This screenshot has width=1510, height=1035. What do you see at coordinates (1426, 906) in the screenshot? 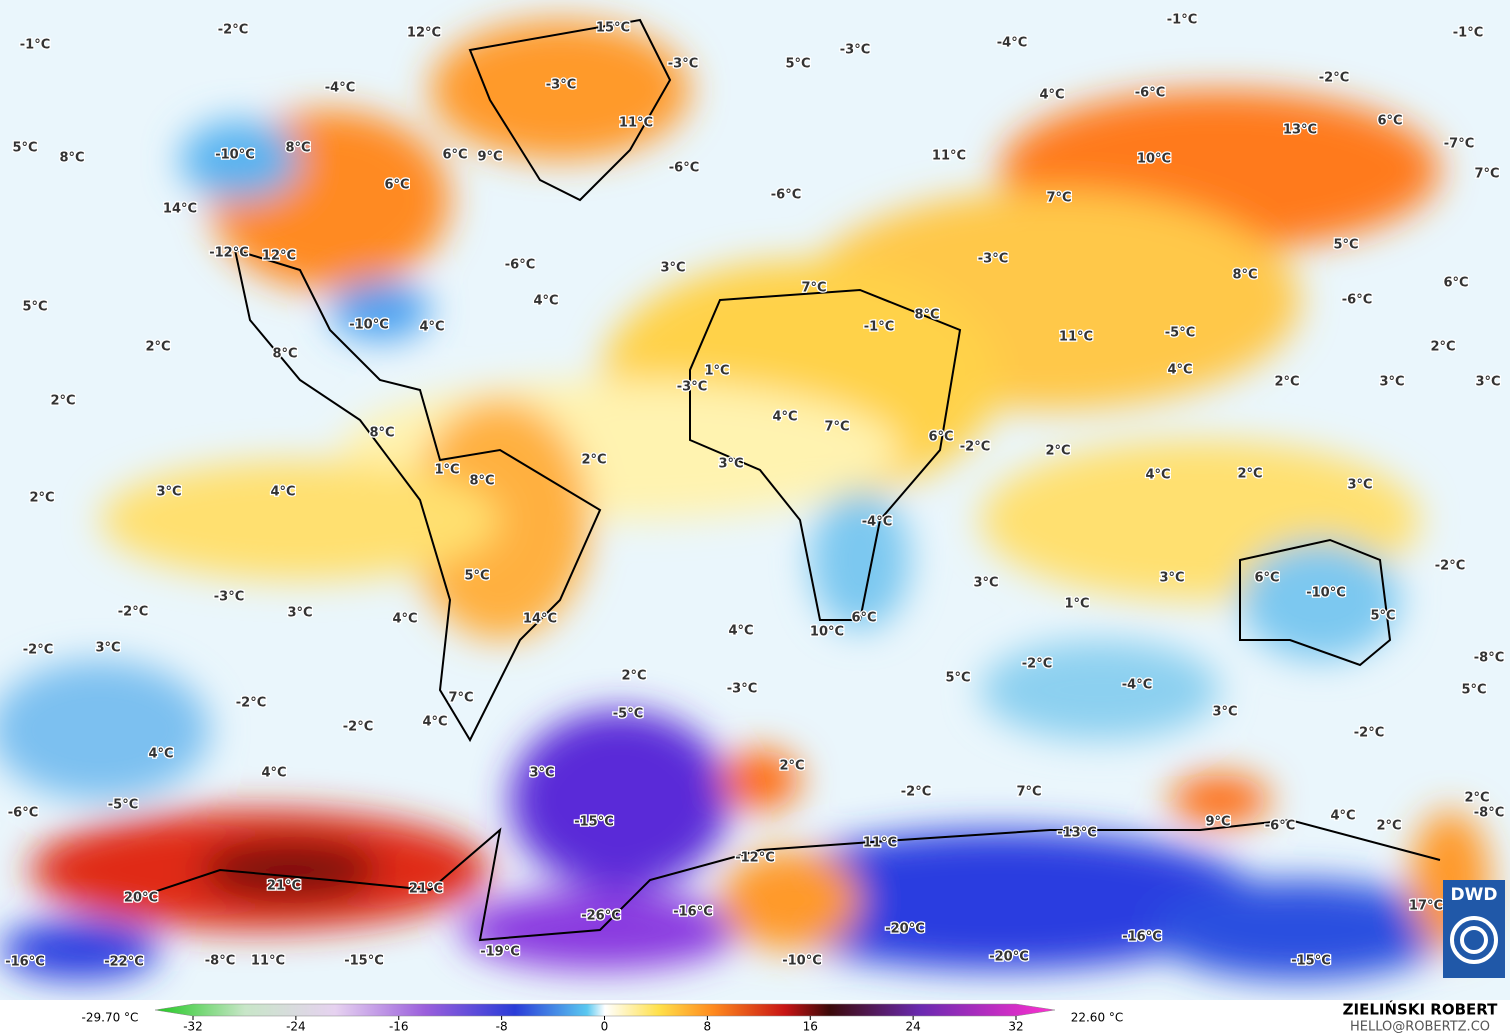
I see `temperature-label: 17°C` at bounding box center [1426, 906].